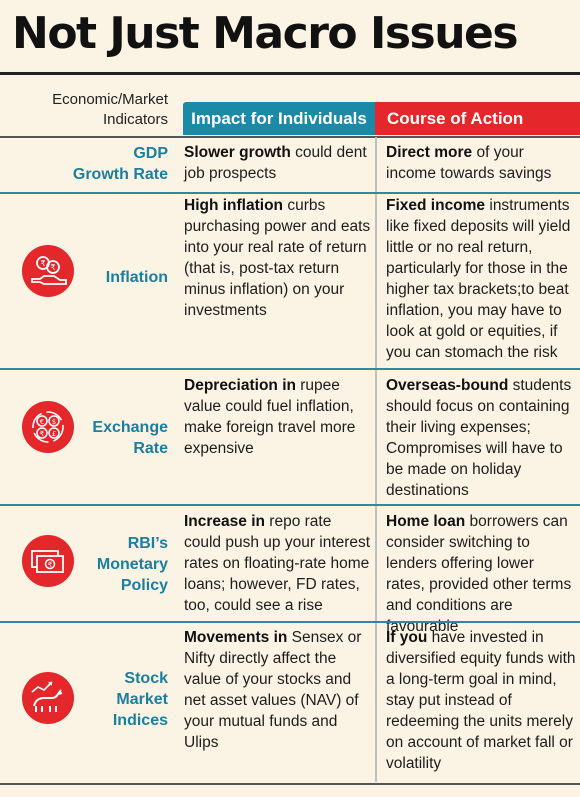 This screenshot has height=797, width=580. I want to click on title-rule, so click(290, 73).